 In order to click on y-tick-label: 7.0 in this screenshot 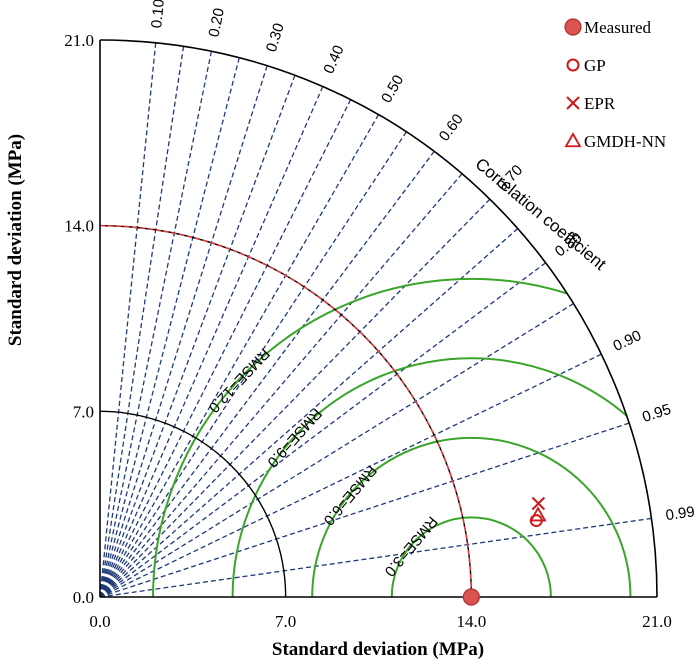, I will do `click(83, 411)`.